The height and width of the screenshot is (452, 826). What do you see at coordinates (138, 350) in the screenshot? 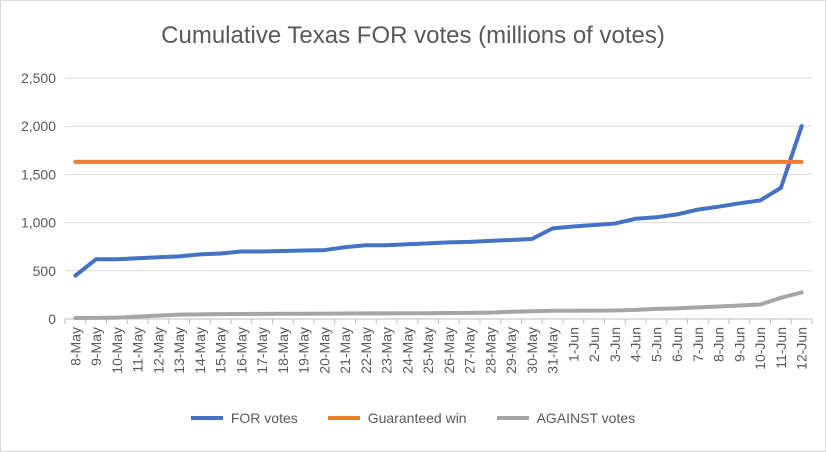
I see `x-tick-label: 11-May` at bounding box center [138, 350].